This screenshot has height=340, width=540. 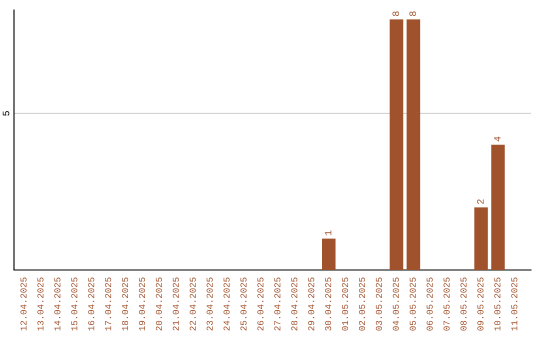 I want to click on x-tick-label: 26.04.2025, so click(x=260, y=304).